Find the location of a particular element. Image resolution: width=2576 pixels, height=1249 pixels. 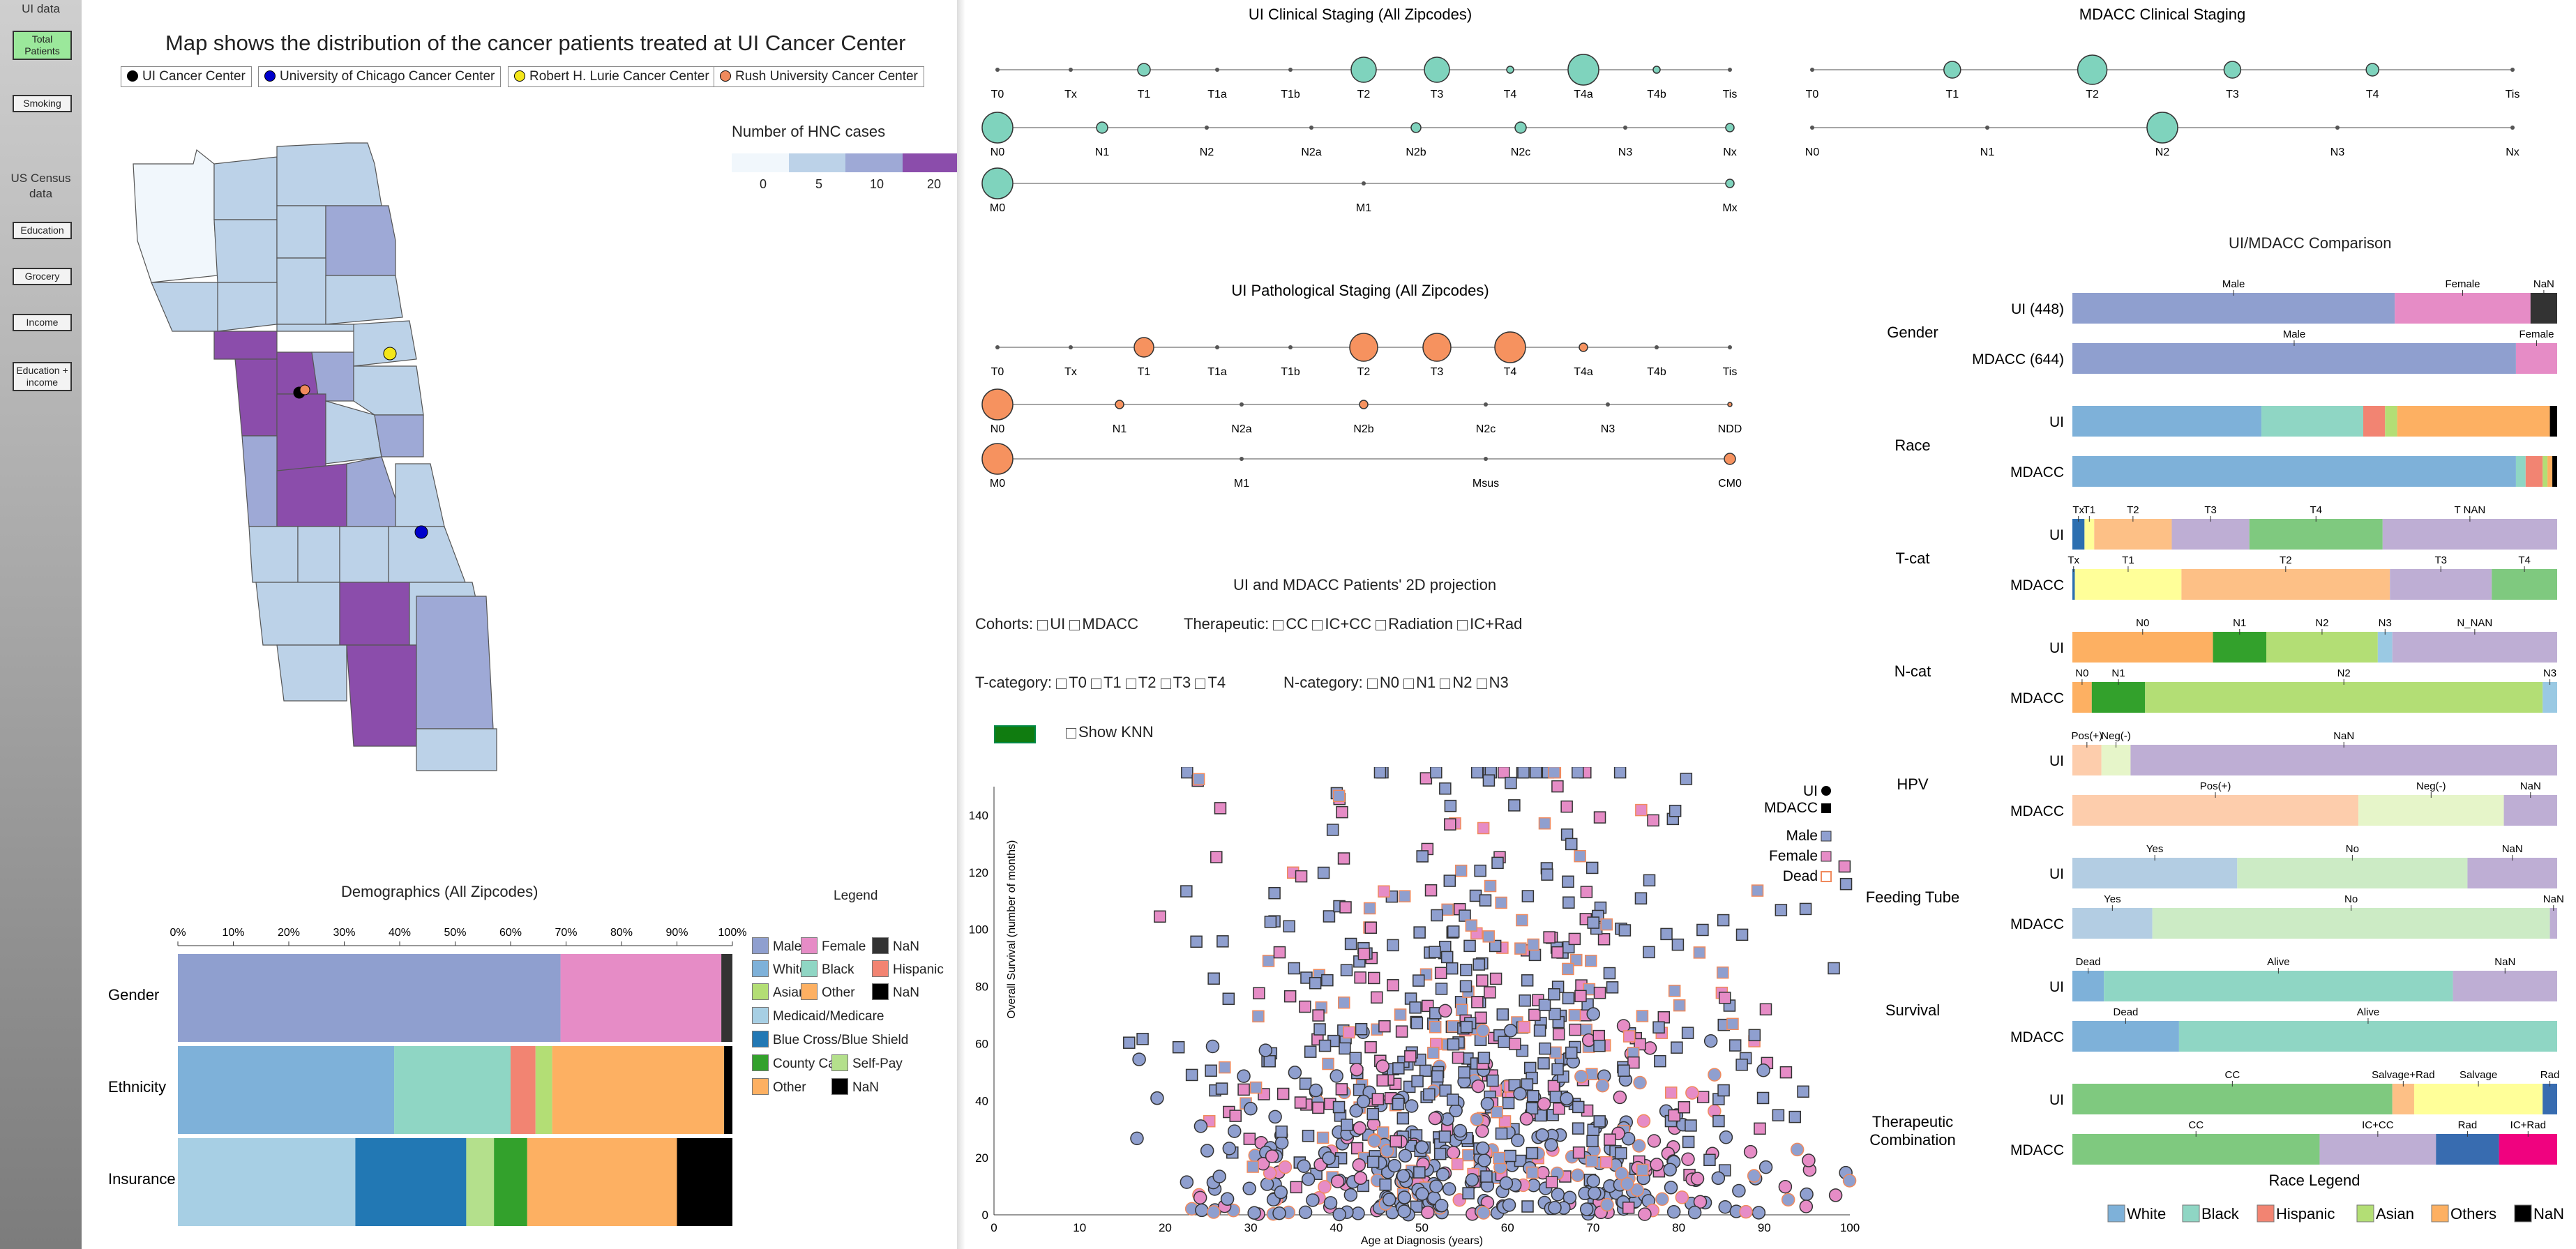

ncat-n2-checkbox is located at coordinates (1445, 684).